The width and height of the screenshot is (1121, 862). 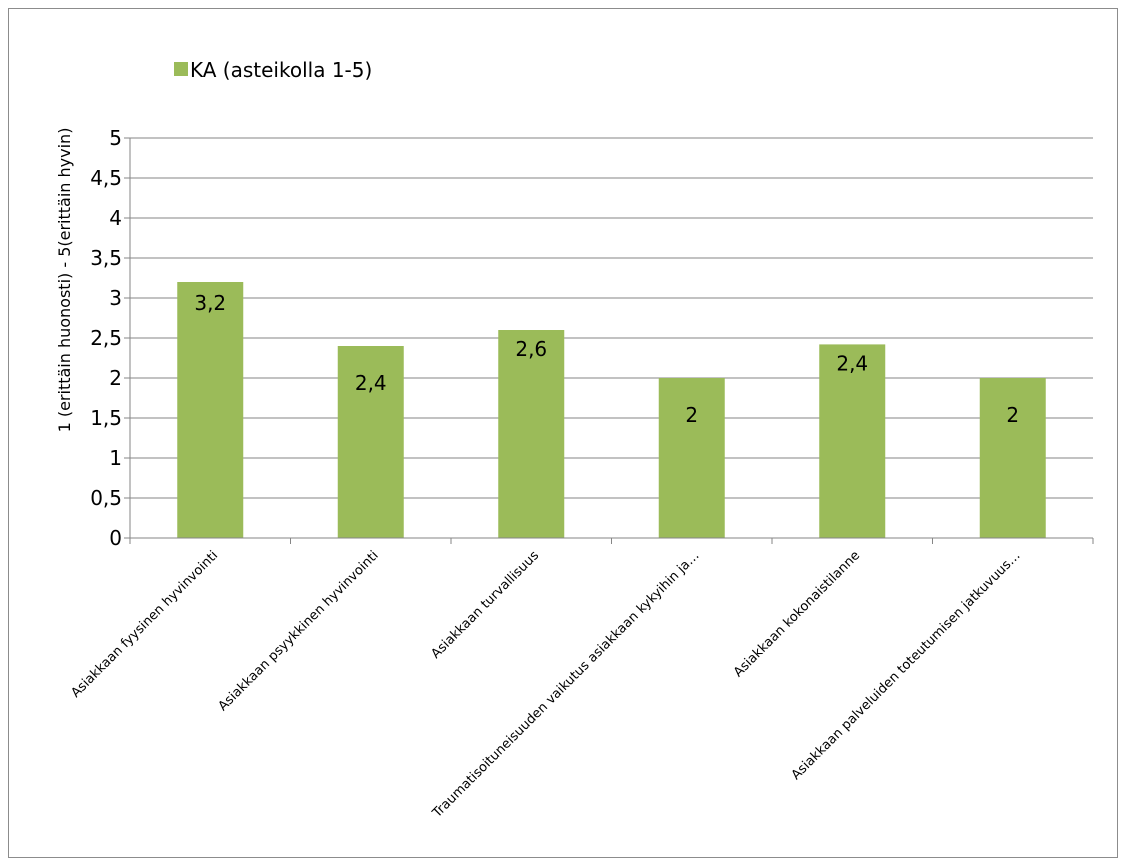 What do you see at coordinates (106, 258) in the screenshot?
I see `y-tick-label: 3,5` at bounding box center [106, 258].